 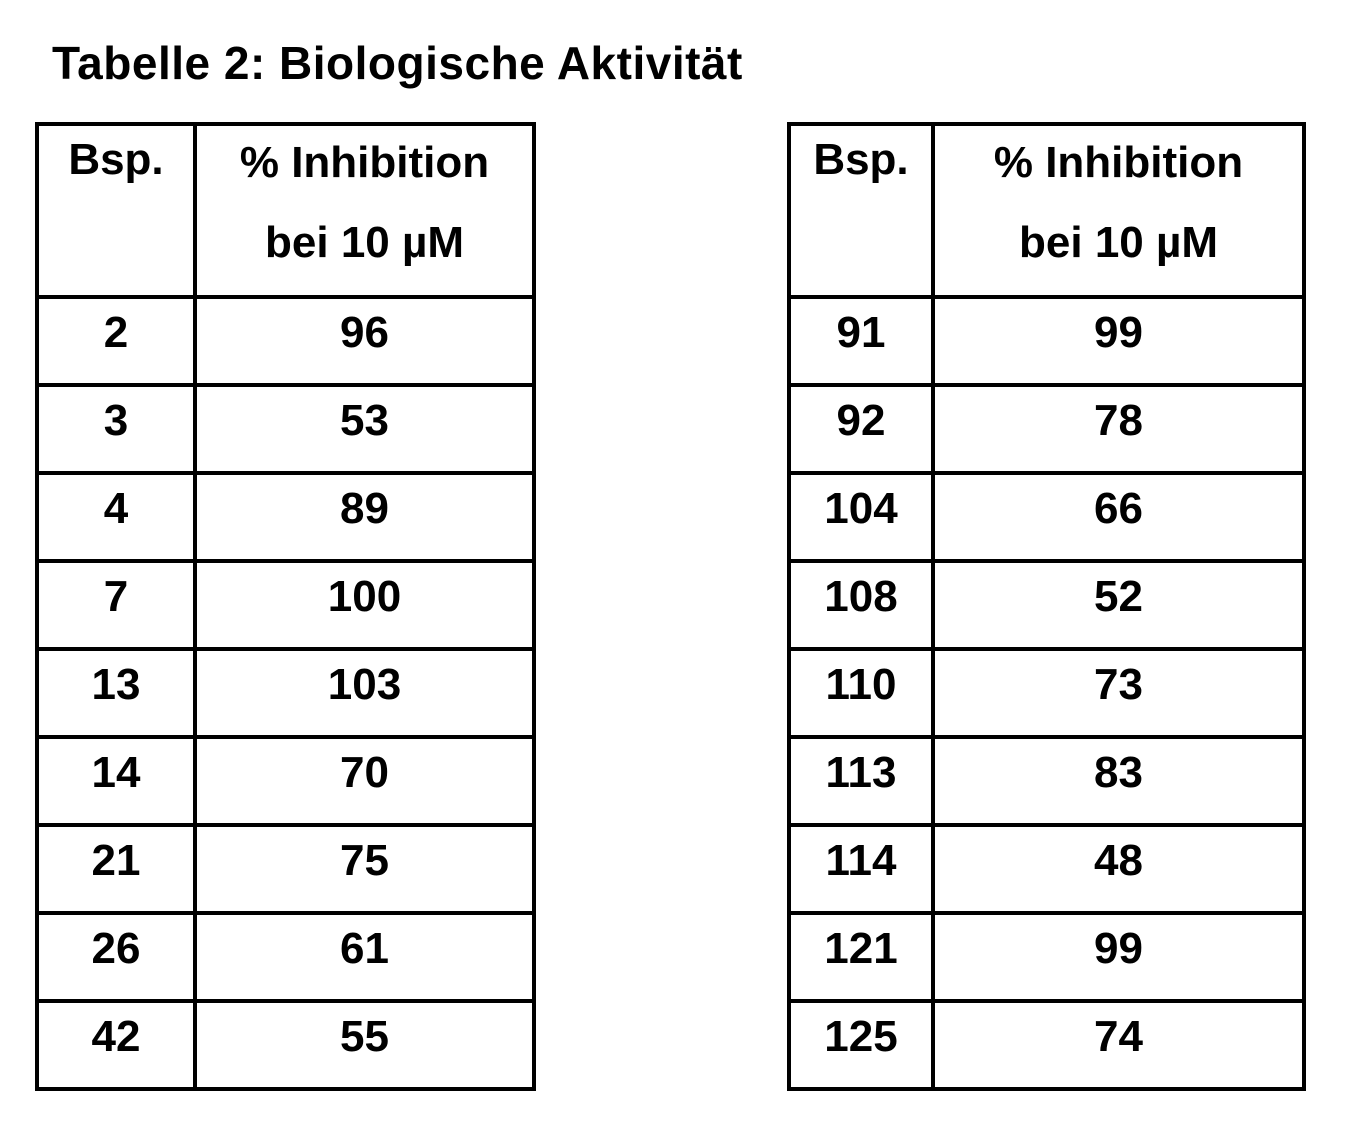 I want to click on bsp-cell: 3, so click(x=116, y=429).